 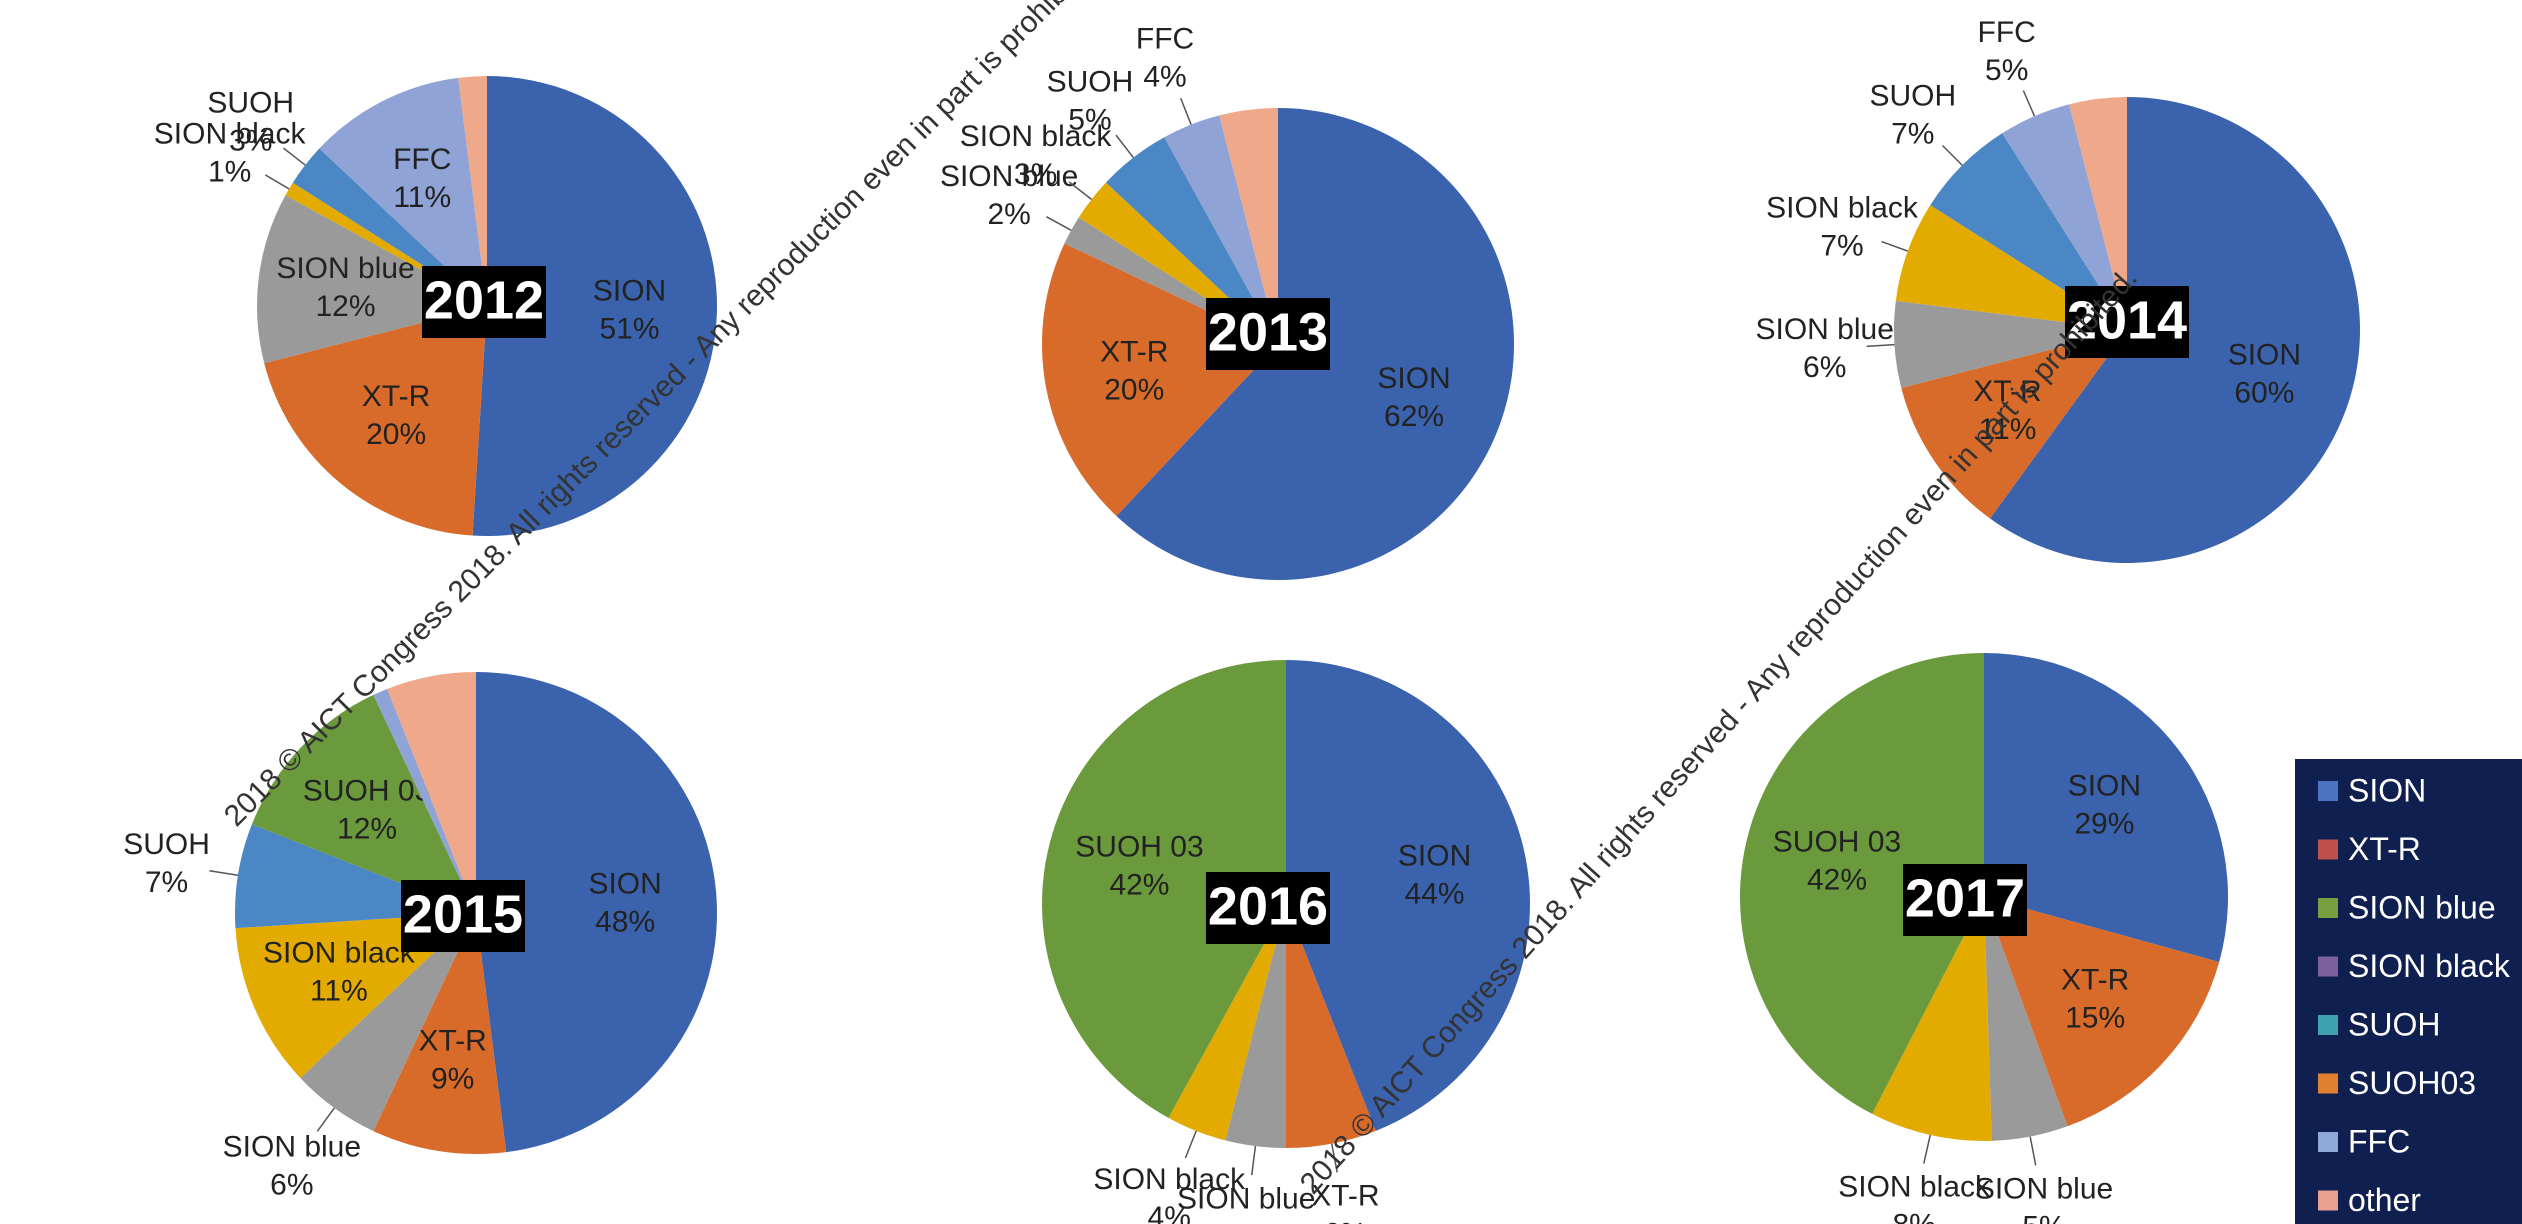 I want to click on chart-title: 2013, so click(x=1268, y=332).